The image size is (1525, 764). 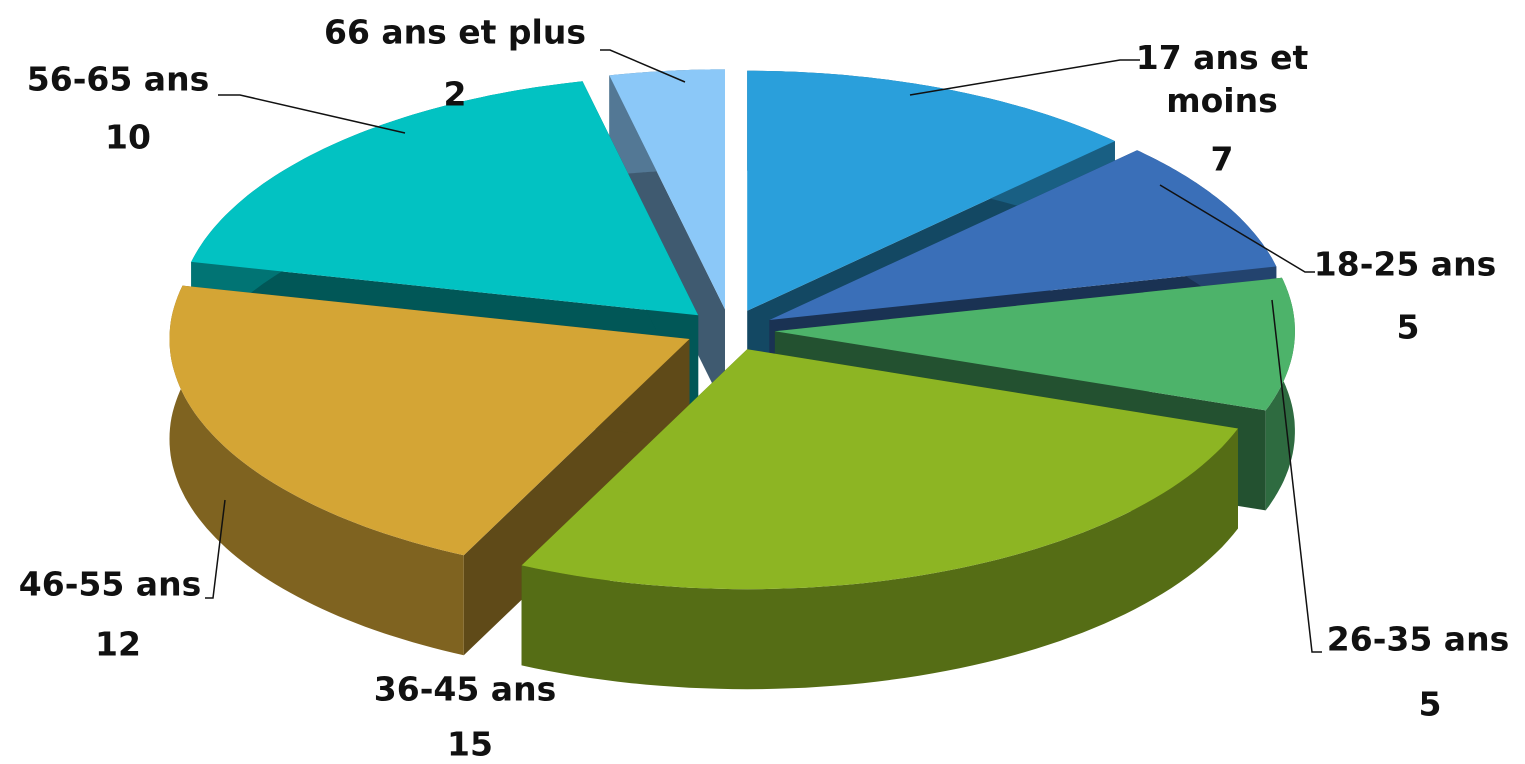 What do you see at coordinates (128, 137) in the screenshot?
I see `value-label: 10` at bounding box center [128, 137].